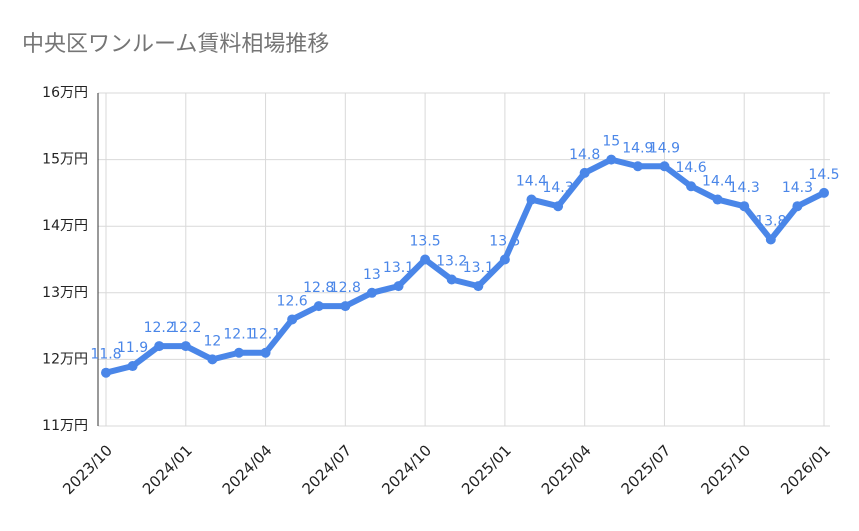 This screenshot has width=859, height=531. Describe the element at coordinates (805, 469) in the screenshot. I see `x-tick-label: 2026/01` at that location.